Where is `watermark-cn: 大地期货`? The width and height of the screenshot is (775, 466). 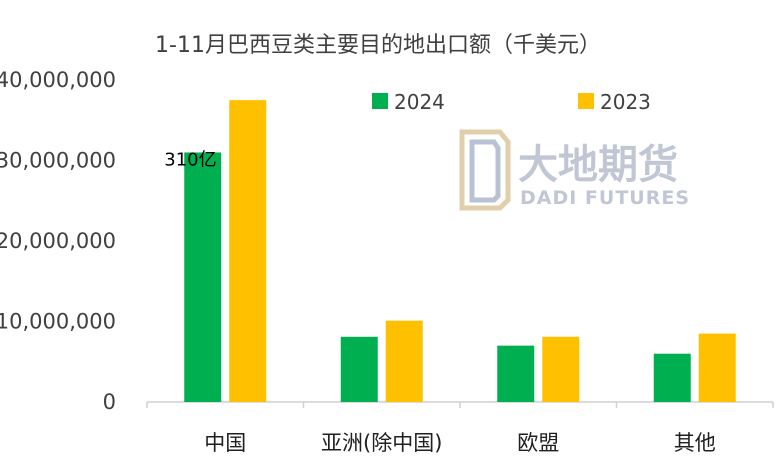
watermark-cn: 大地期货 is located at coordinates (598, 165).